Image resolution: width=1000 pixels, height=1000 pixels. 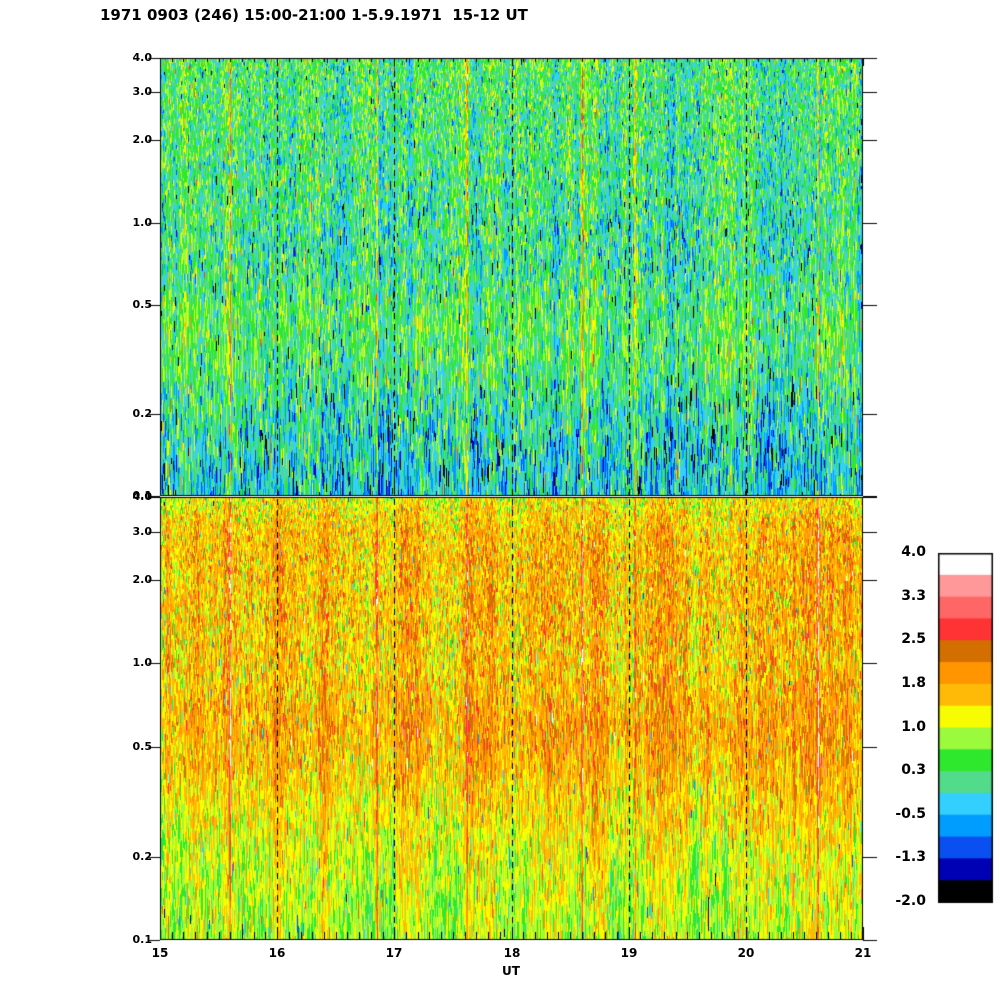 What do you see at coordinates (629, 953) in the screenshot?
I see `x-tick-label: 19` at bounding box center [629, 953].